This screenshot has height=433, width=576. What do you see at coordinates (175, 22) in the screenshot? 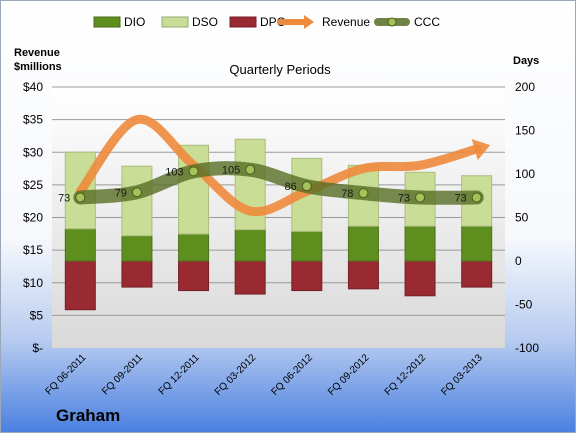
I see `legend-swatch-dso` at bounding box center [175, 22].